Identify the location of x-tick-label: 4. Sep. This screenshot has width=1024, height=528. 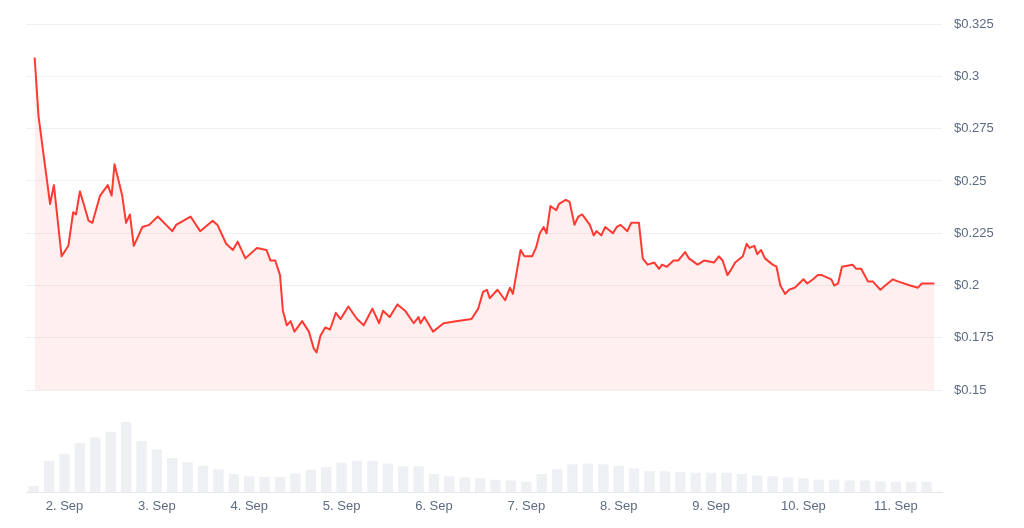
(249, 505).